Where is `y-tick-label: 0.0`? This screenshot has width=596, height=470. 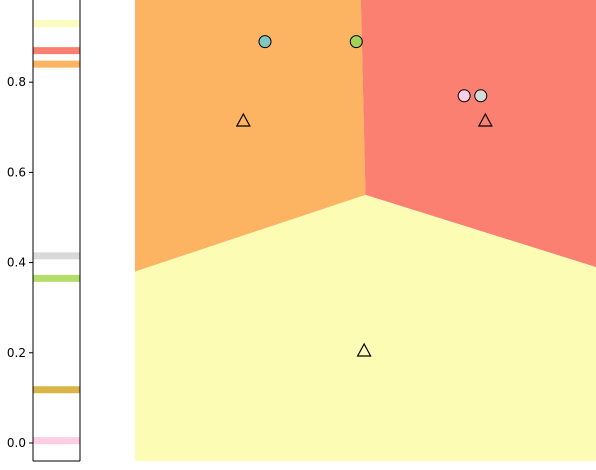 y-tick-label: 0.0 is located at coordinates (16, 443).